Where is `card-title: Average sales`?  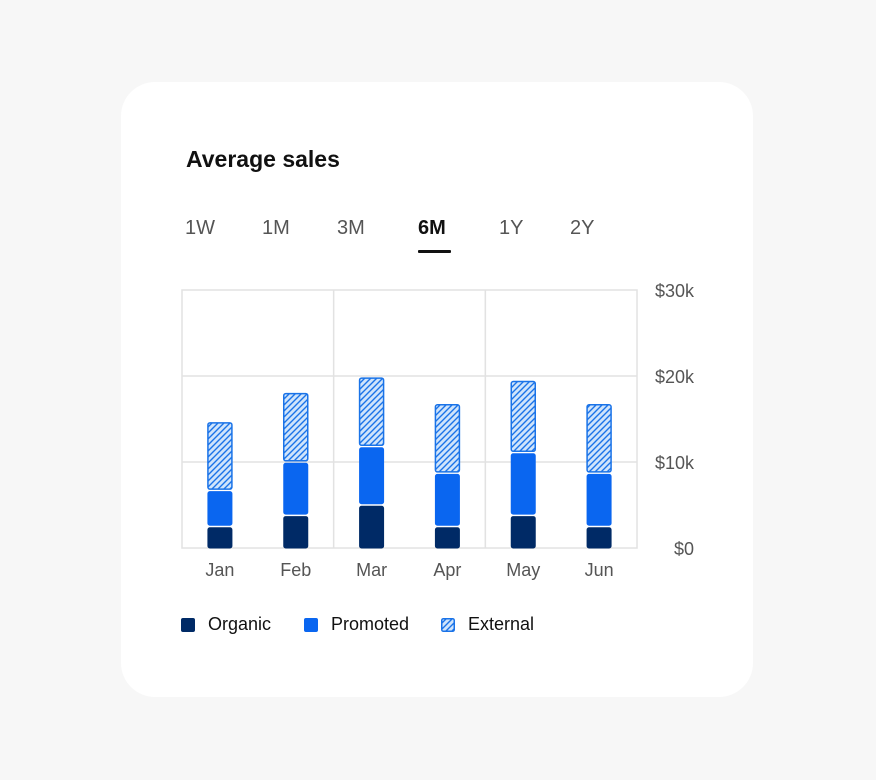
card-title: Average sales is located at coordinates (263, 159).